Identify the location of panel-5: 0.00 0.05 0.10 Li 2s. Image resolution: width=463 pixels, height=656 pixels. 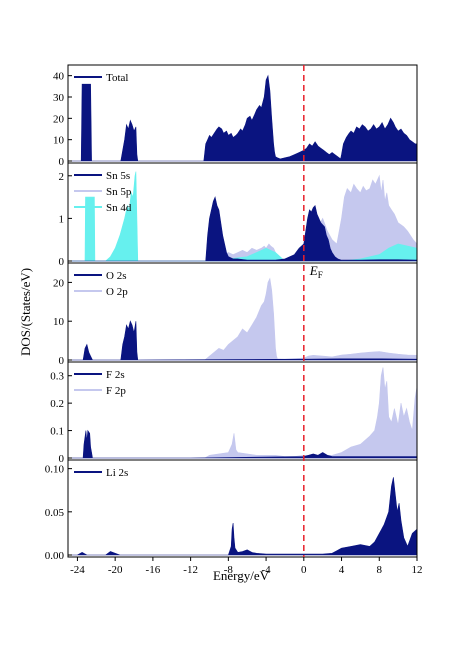
(231, 510).